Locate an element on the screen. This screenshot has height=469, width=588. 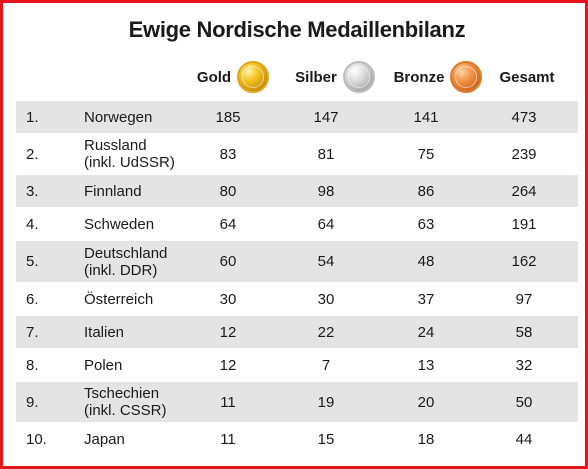
table-row: 7. Italien 12 22 24 58 is located at coordinates (297, 331).